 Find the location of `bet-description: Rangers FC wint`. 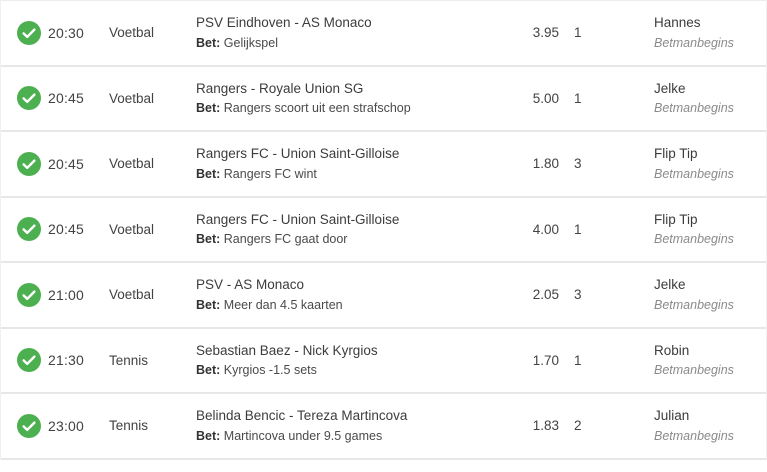

bet-description: Rangers FC wint is located at coordinates (270, 173).